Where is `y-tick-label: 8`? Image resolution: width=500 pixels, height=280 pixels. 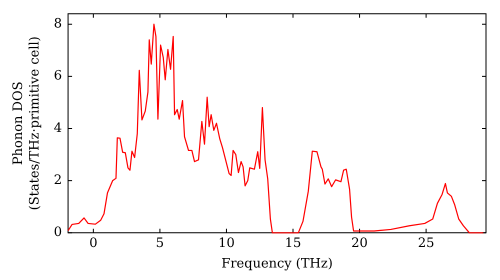
y-tick-label: 8 is located at coordinates (58, 24).